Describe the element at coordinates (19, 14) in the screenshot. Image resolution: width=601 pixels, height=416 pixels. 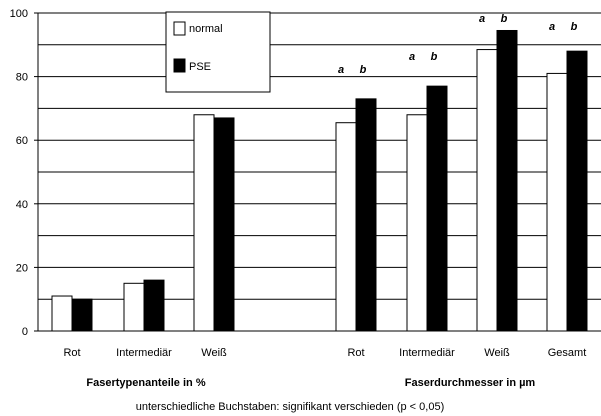
I see `y-tick-label: 100` at that location.